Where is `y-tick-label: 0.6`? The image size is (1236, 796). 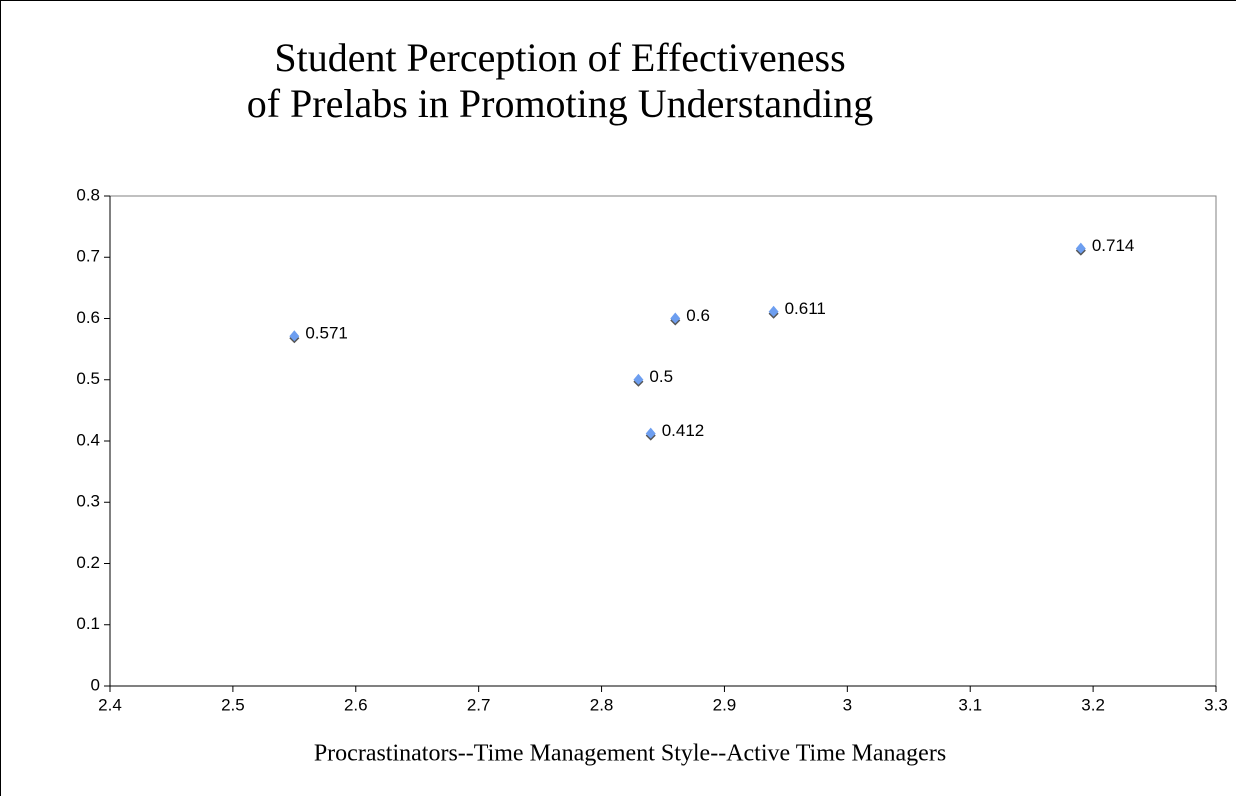 y-tick-label: 0.6 is located at coordinates (88, 317).